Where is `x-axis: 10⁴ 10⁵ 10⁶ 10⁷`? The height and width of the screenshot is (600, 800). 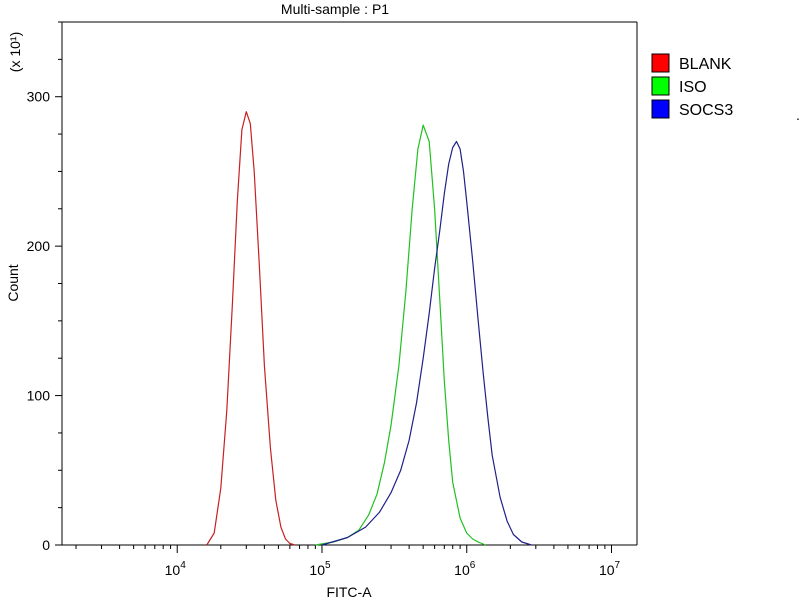 x-axis: 10⁴ 10⁵ 10⁶ 10⁷ is located at coordinates (348, 561).